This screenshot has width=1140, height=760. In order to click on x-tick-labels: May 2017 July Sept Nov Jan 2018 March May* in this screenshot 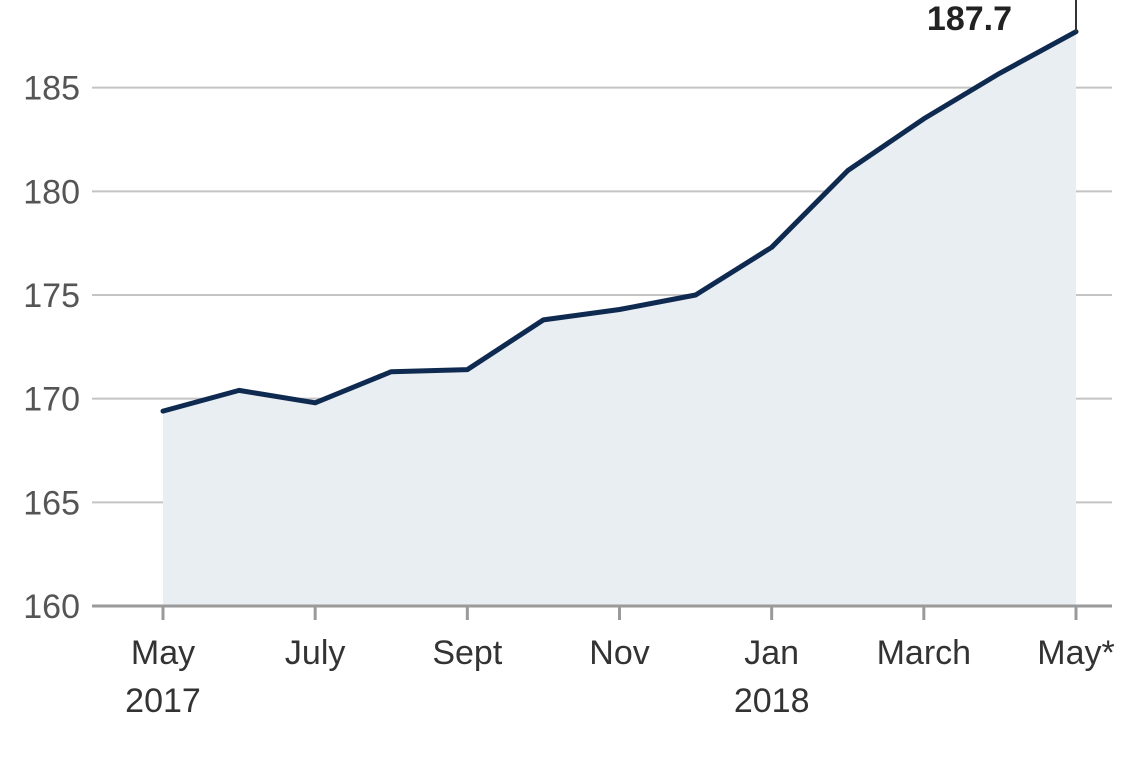, I will do `click(620, 677)`.